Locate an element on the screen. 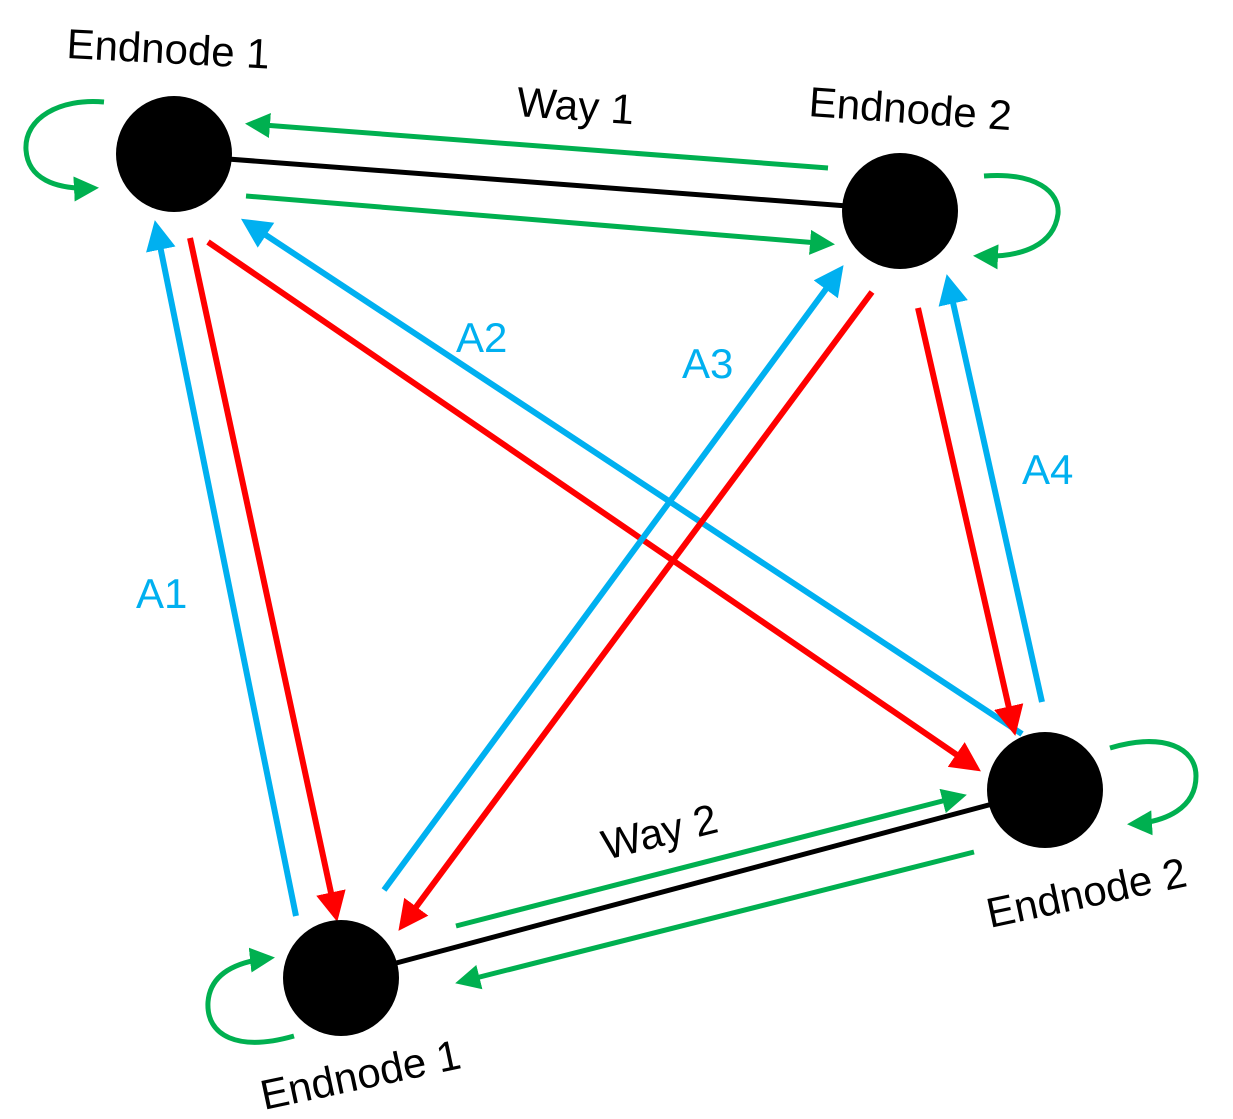 The image size is (1233, 1119). way1-arrow-left is located at coordinates (537, 142).